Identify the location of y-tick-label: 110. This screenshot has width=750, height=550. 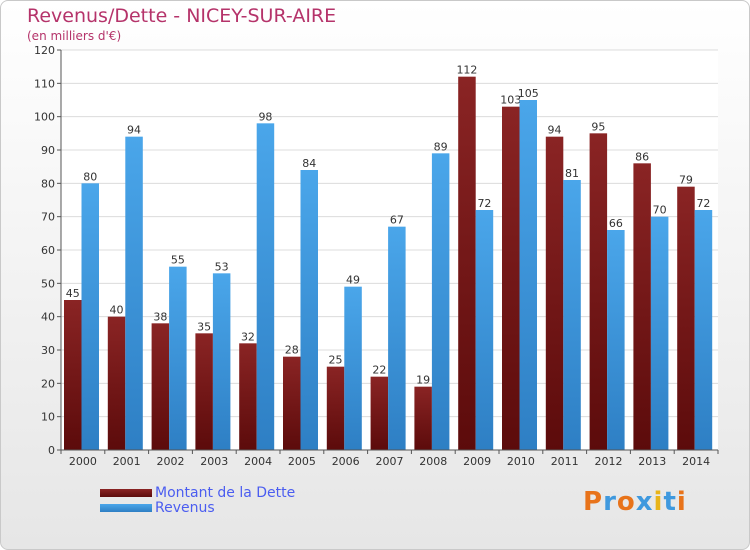
(44, 83).